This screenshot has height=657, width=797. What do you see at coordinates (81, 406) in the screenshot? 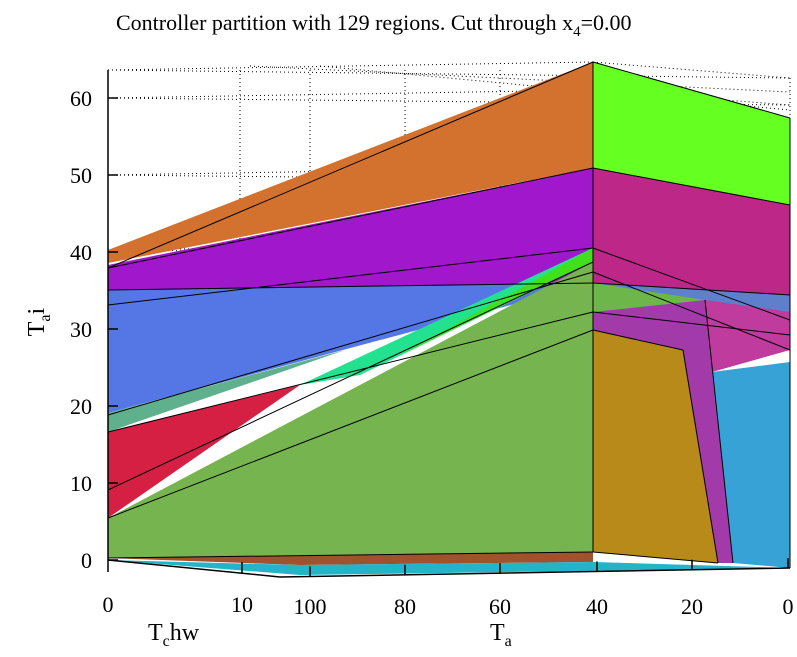
I see `y-tick-label: 20` at bounding box center [81, 406].